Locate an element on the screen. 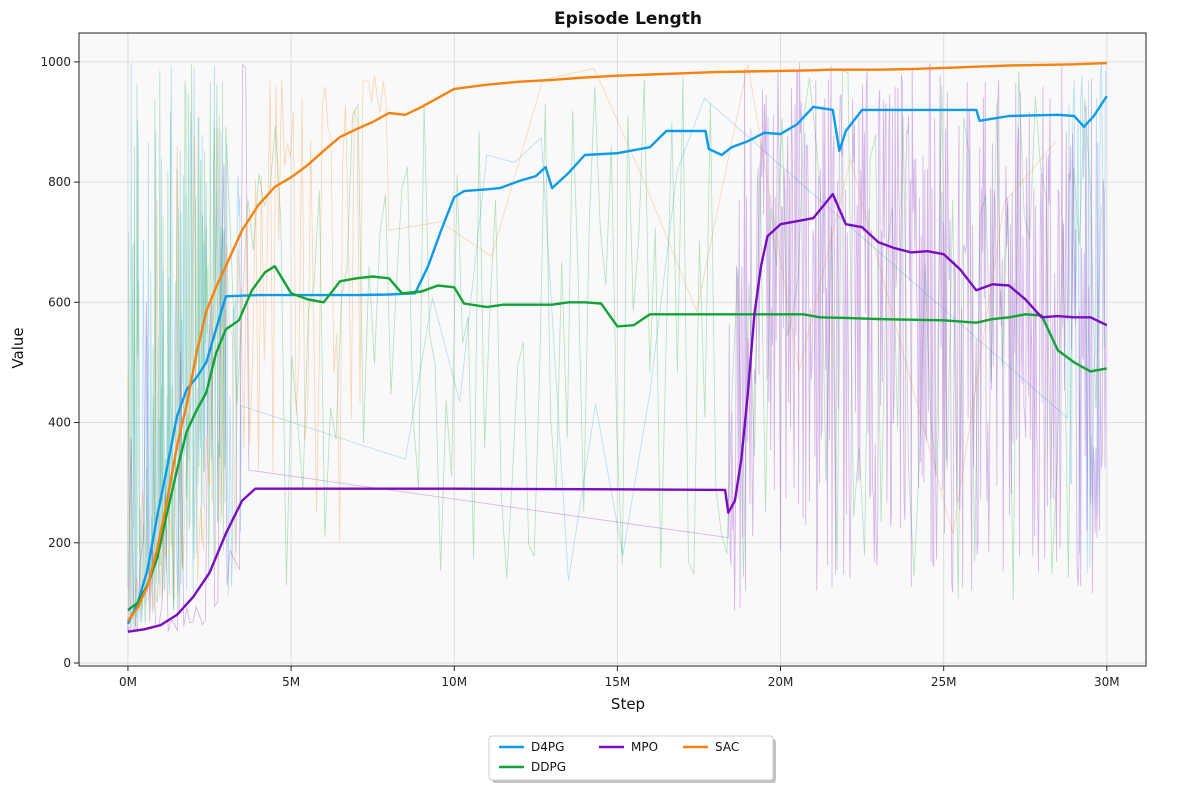 The width and height of the screenshot is (1189, 791). legend-label-d4pg: D4PG is located at coordinates (547, 747).